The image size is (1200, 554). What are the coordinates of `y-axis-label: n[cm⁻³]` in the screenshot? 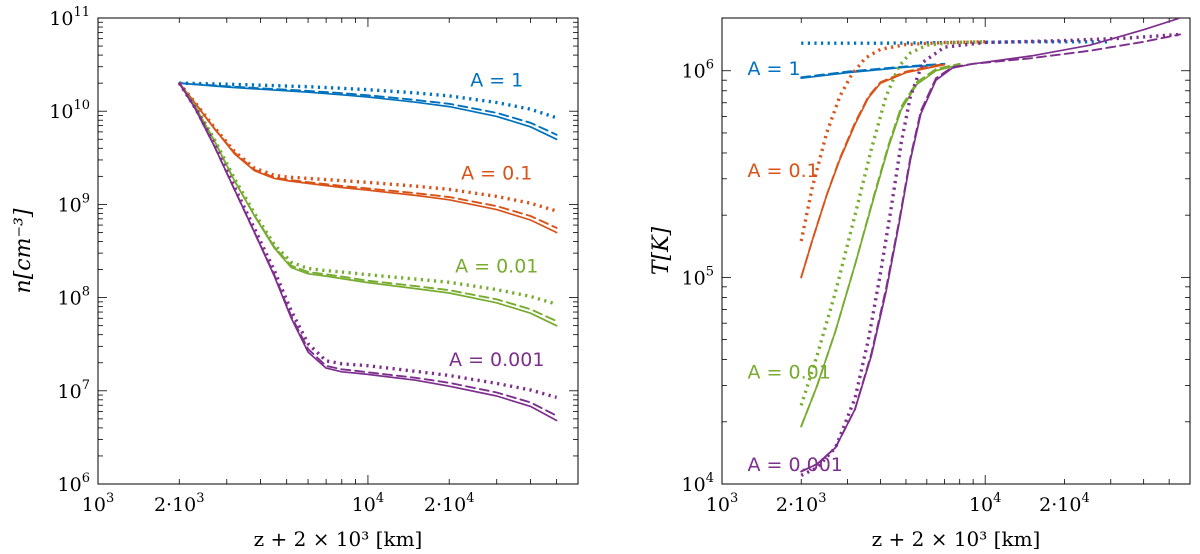 It's located at (23, 250).